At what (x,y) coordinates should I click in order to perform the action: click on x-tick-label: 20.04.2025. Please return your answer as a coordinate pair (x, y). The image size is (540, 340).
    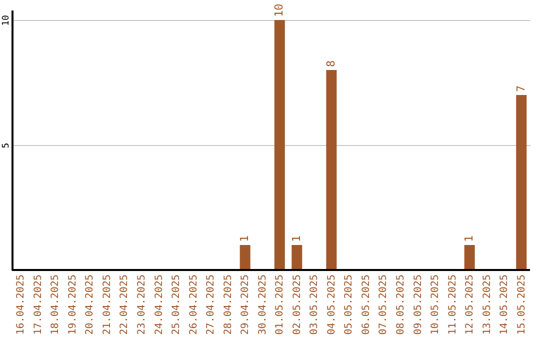
    Looking at the image, I should click on (90, 304).